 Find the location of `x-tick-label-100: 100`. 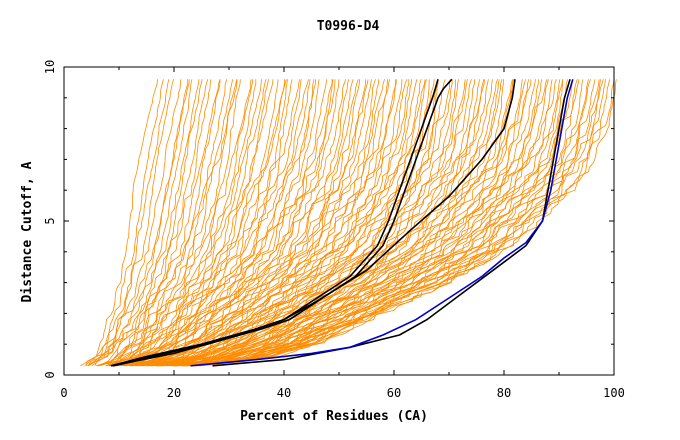

x-tick-label-100: 100 is located at coordinates (614, 393).